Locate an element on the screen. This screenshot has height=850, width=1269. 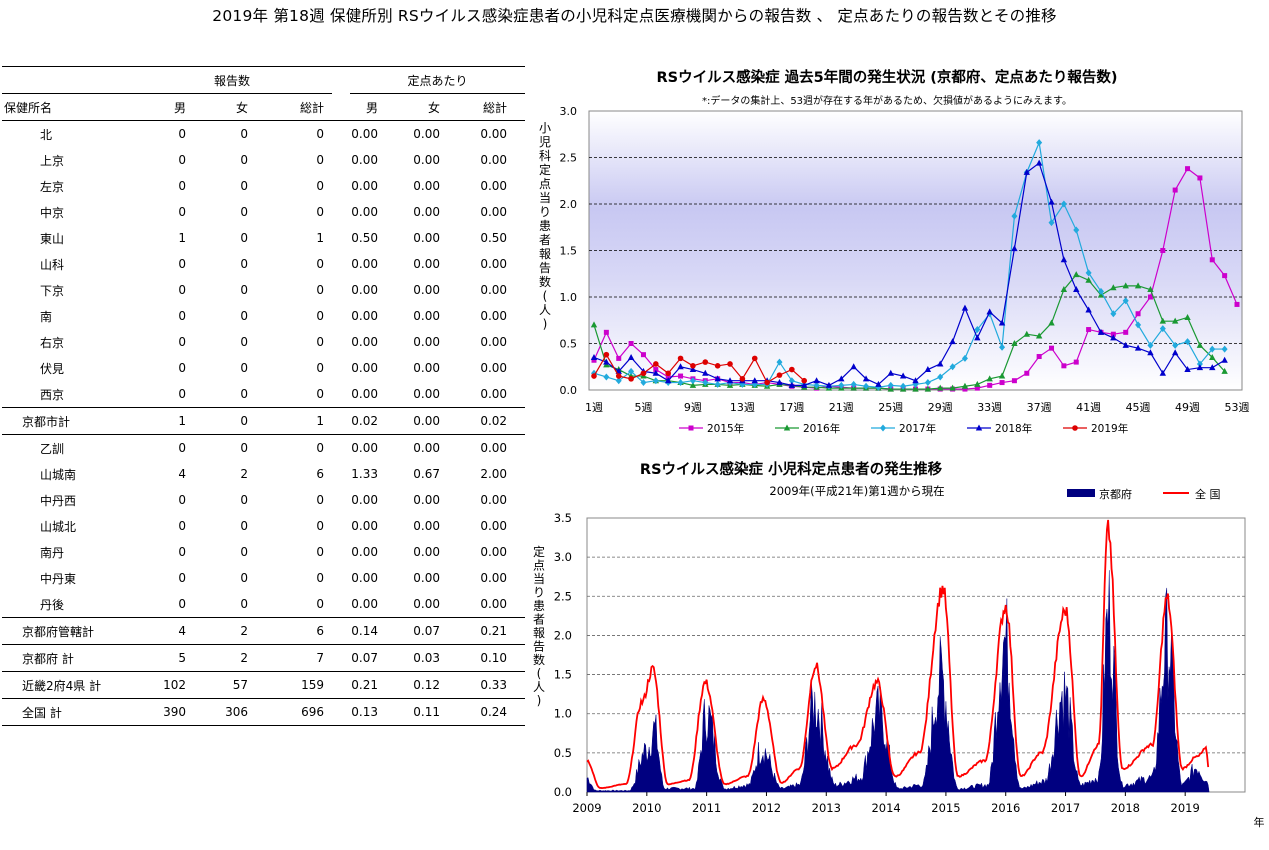
y-axis-label: ( is located at coordinates (545, 296).